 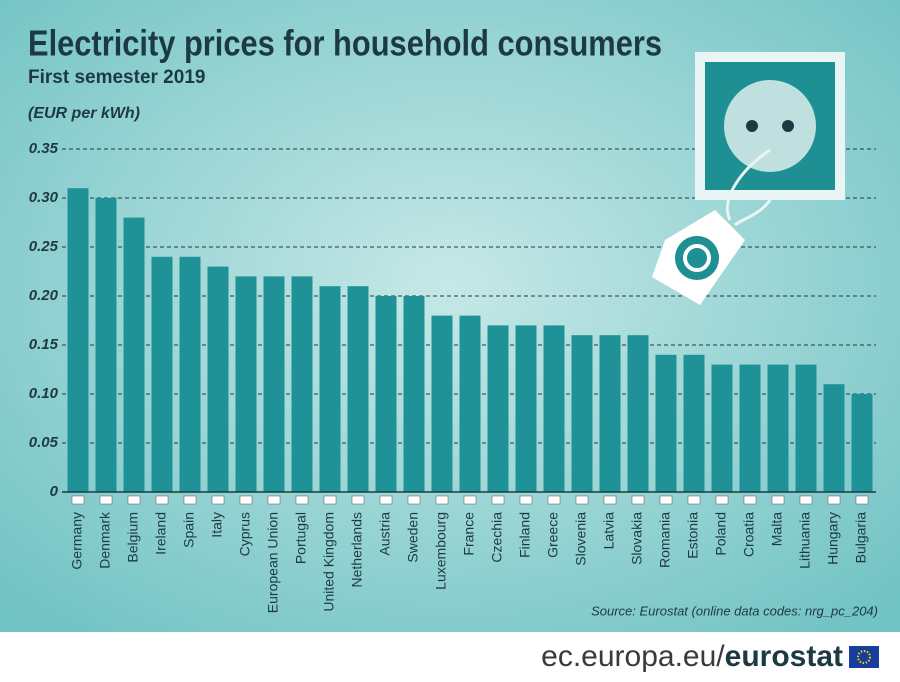 What do you see at coordinates (525, 535) in the screenshot?
I see `x-tick-label: Finland` at bounding box center [525, 535].